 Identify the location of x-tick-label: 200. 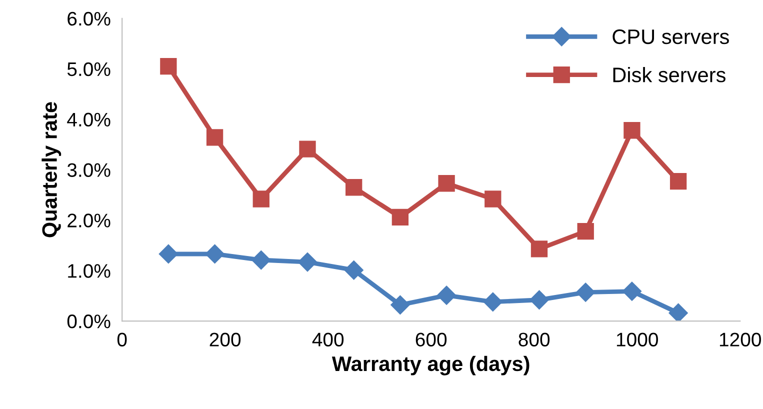
(225, 339).